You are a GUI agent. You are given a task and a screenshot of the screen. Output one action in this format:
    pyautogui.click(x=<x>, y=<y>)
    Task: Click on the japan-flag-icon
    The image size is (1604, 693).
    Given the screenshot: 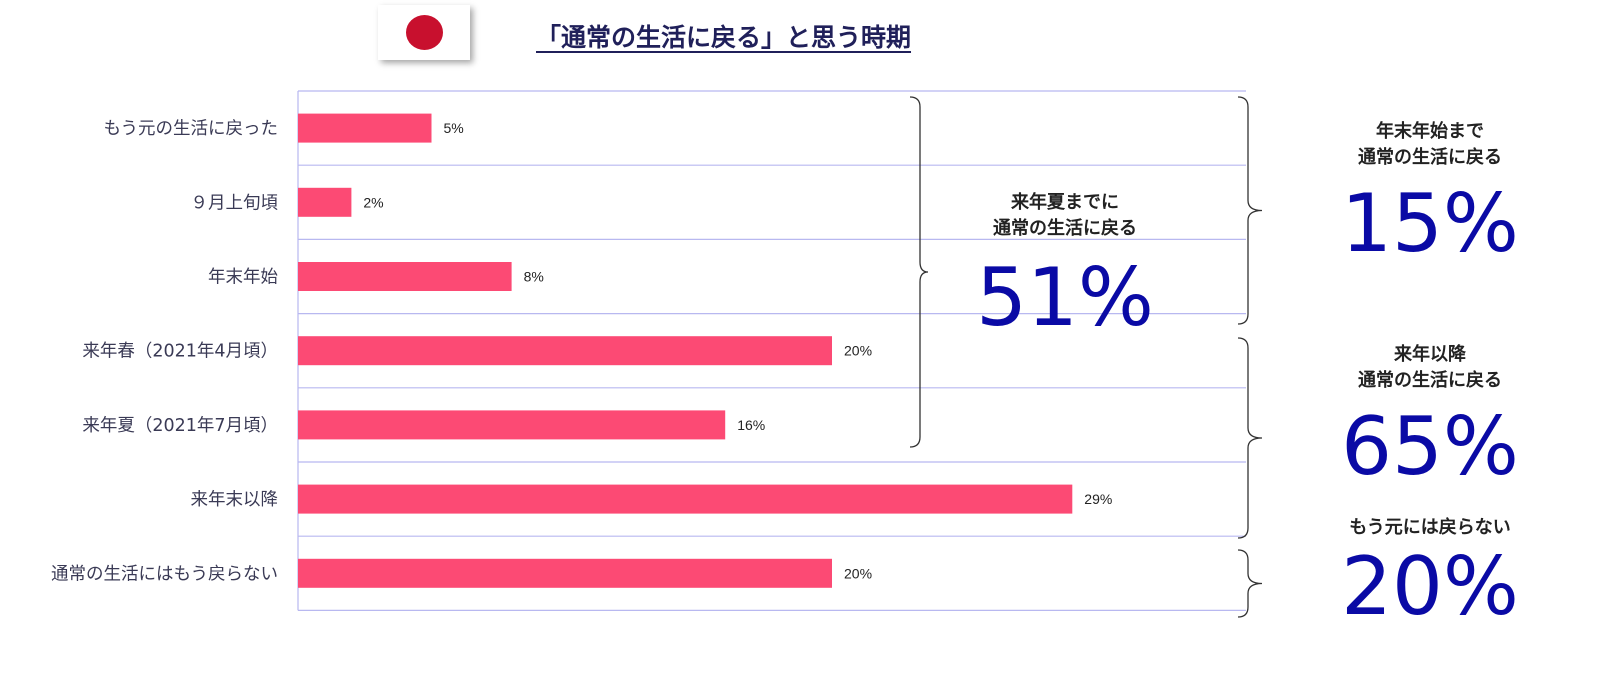 What is the action you would take?
    pyautogui.click(x=424, y=32)
    